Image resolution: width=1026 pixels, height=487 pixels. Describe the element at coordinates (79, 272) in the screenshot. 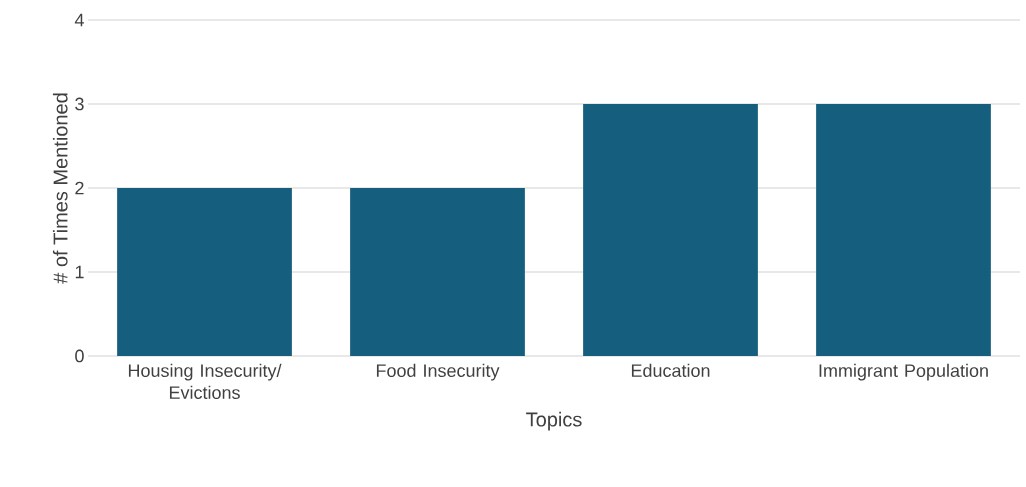

I see `y-tick-label: 1` at that location.